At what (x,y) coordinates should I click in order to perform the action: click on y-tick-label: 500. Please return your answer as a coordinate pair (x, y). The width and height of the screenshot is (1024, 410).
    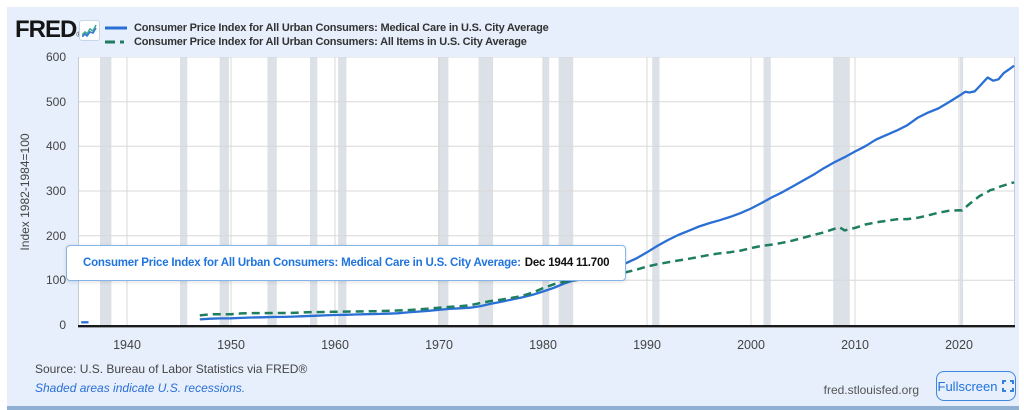
    Looking at the image, I should click on (55, 101).